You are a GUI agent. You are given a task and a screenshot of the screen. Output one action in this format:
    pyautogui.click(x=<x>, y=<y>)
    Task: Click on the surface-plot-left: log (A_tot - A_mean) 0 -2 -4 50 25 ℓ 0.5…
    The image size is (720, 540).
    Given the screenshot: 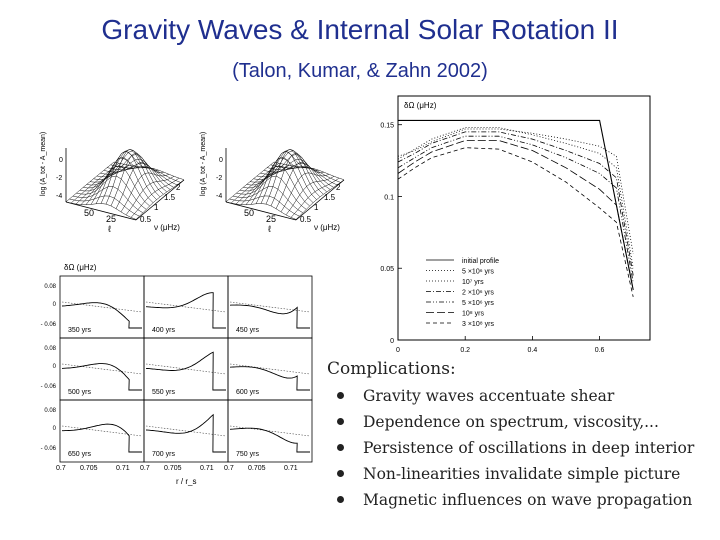 What is the action you would take?
    pyautogui.click(x=112, y=183)
    